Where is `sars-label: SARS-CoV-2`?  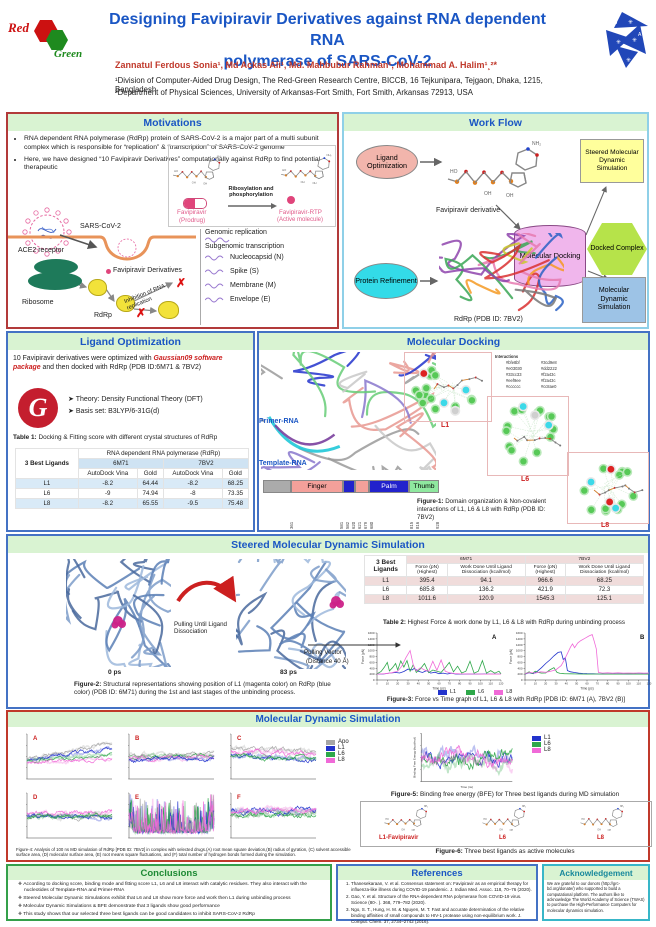 sars-label: SARS-CoV-2 is located at coordinates (100, 226).